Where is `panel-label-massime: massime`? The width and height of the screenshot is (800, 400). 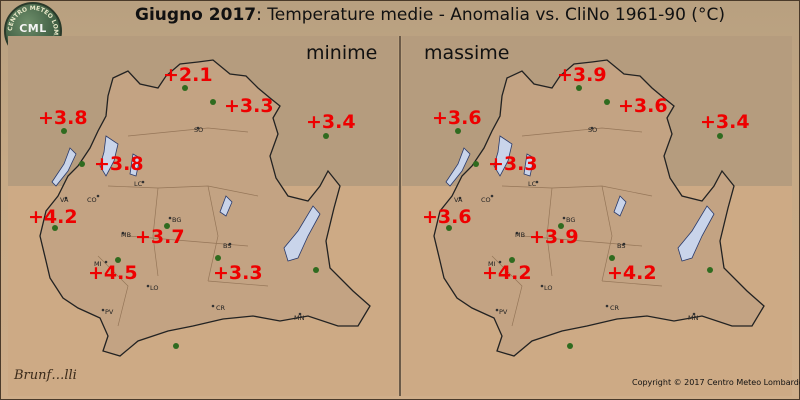
panel-label-massime: massime is located at coordinates (467, 53).